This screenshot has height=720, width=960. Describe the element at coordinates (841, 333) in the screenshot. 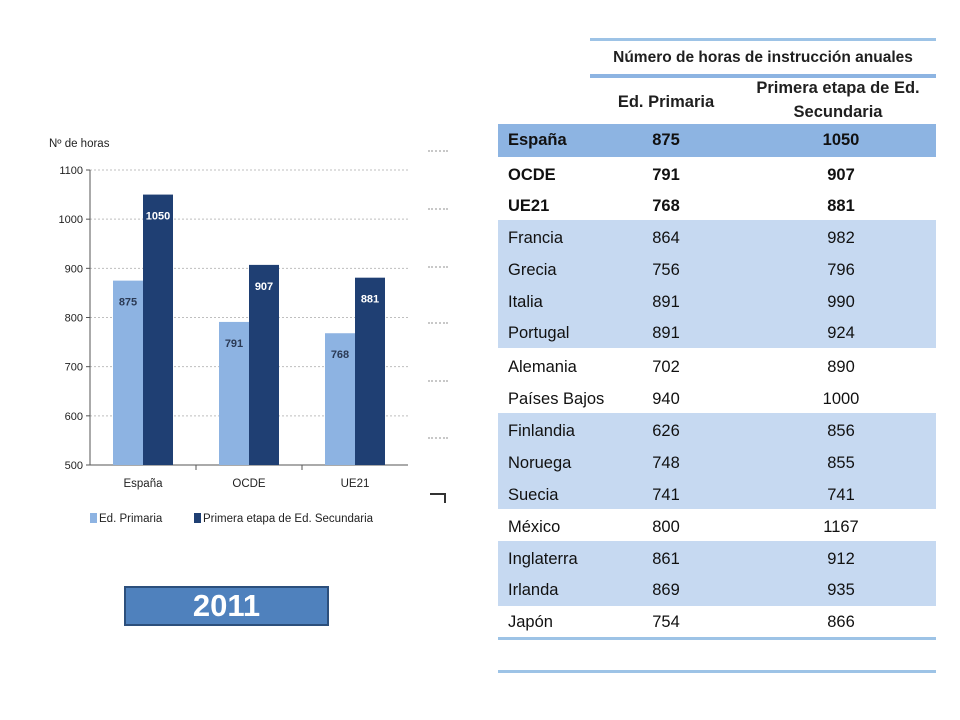

I see `secundaria-cell: 924` at that location.